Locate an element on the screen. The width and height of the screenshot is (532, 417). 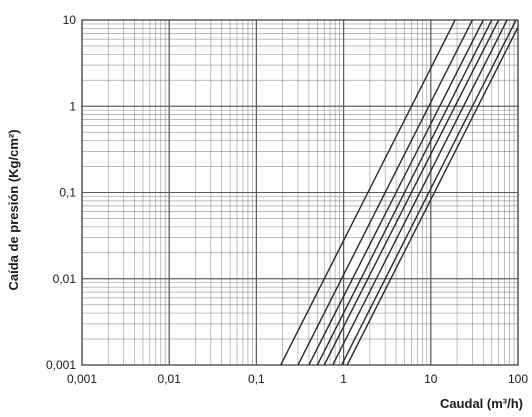
x-tick-label: 100 is located at coordinates (518, 379).